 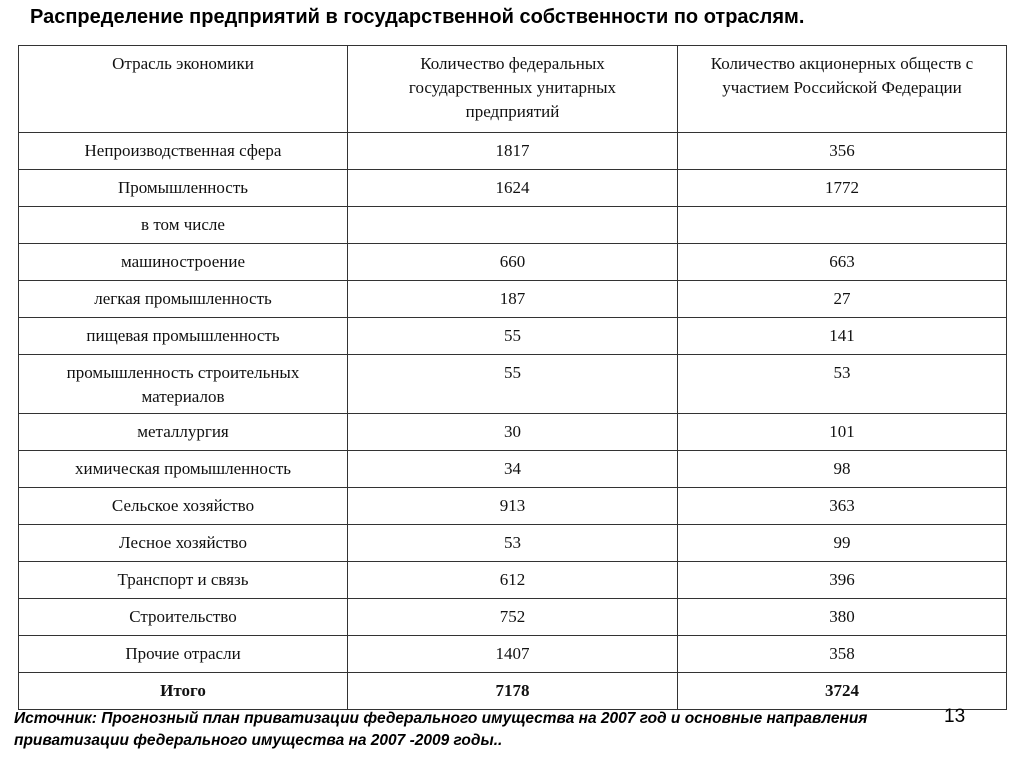 What do you see at coordinates (183, 691) in the screenshot?
I see `row-label: Итого` at bounding box center [183, 691].